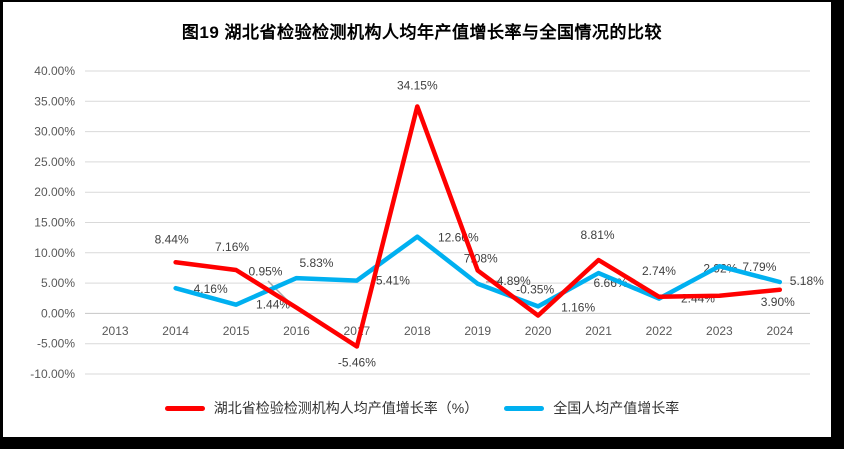 This screenshot has width=844, height=449. What do you see at coordinates (598, 331) in the screenshot?
I see `x-tick-label: 2021` at bounding box center [598, 331].